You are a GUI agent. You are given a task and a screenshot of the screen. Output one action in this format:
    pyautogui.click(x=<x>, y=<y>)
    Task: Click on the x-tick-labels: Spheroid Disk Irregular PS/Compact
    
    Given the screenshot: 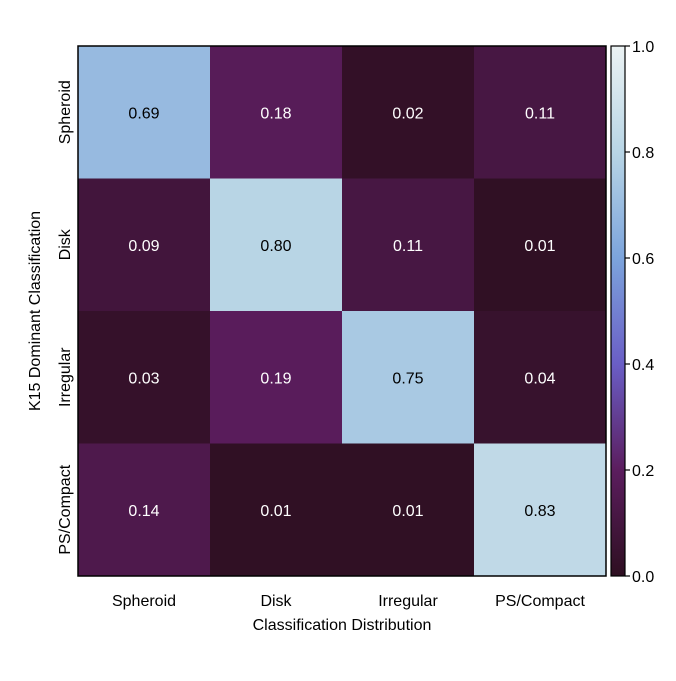 What is the action you would take?
    pyautogui.click(x=348, y=601)
    